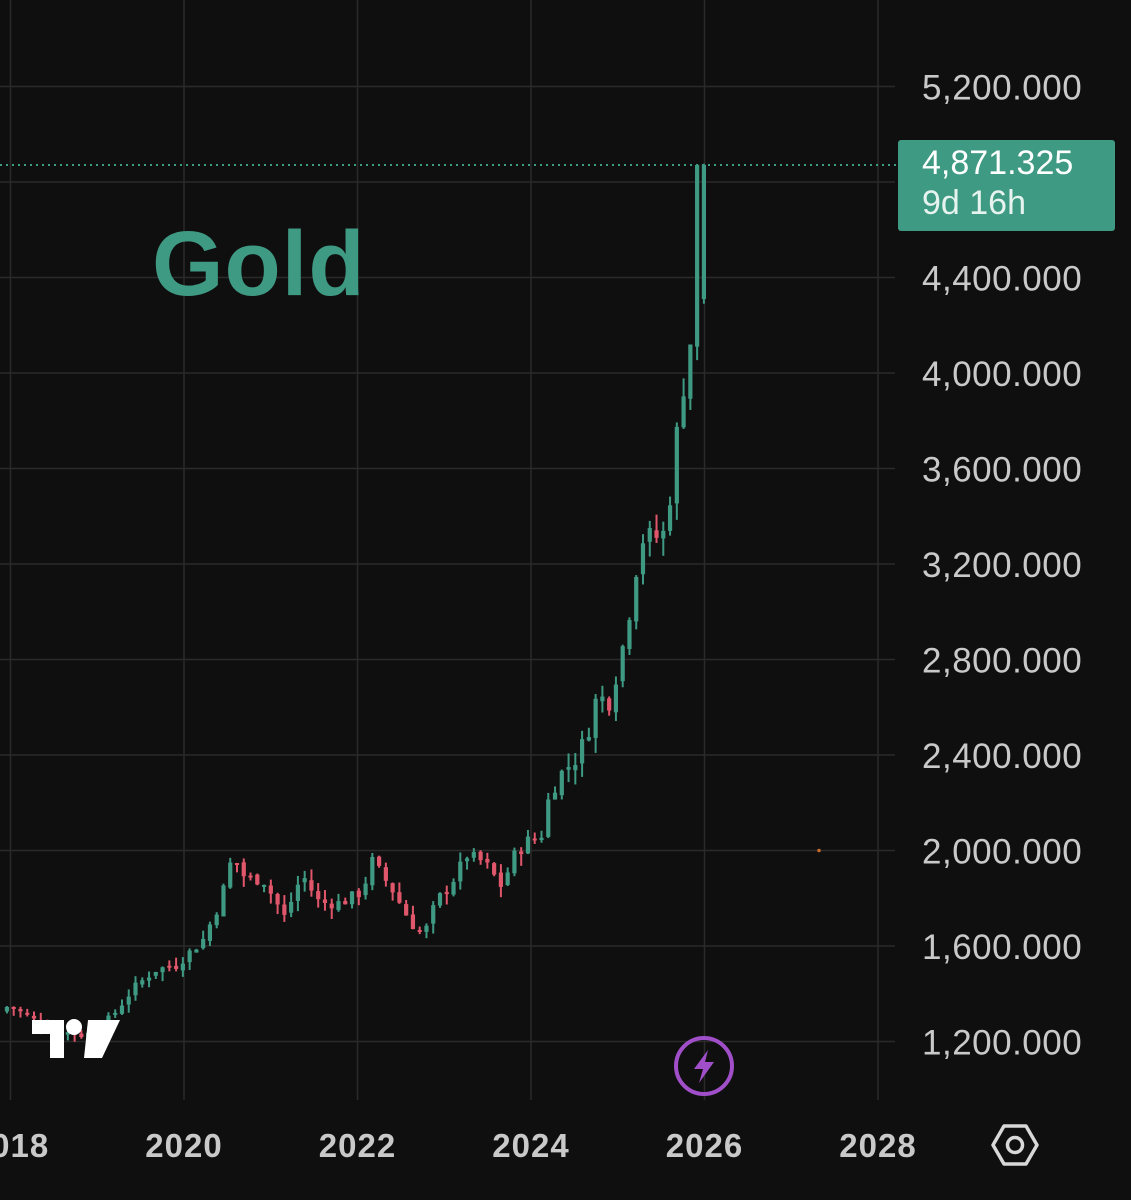  I want to click on last-price-value: 4,871.325, so click(998, 163).